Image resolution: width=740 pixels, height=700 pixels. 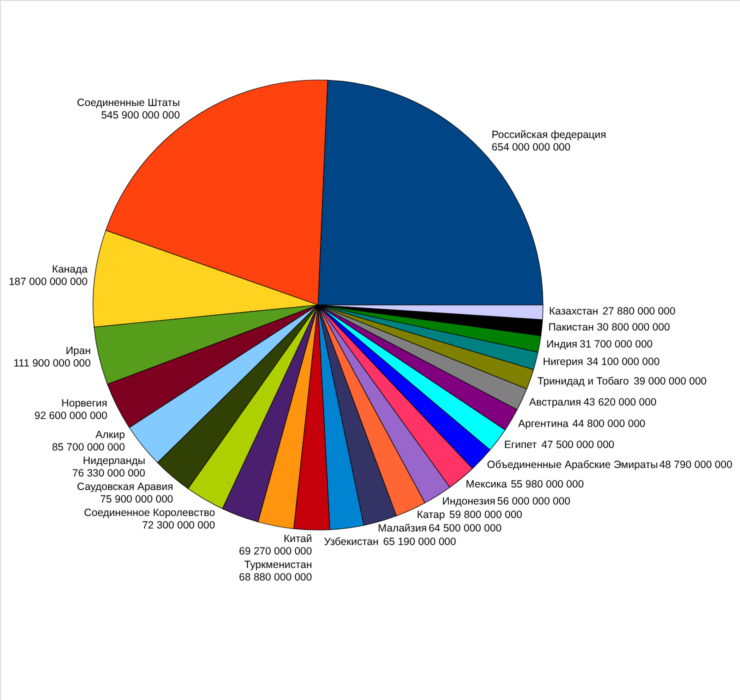 What do you see at coordinates (465, 528) in the screenshot?
I see `data-label: 64 500 000 000` at bounding box center [465, 528].